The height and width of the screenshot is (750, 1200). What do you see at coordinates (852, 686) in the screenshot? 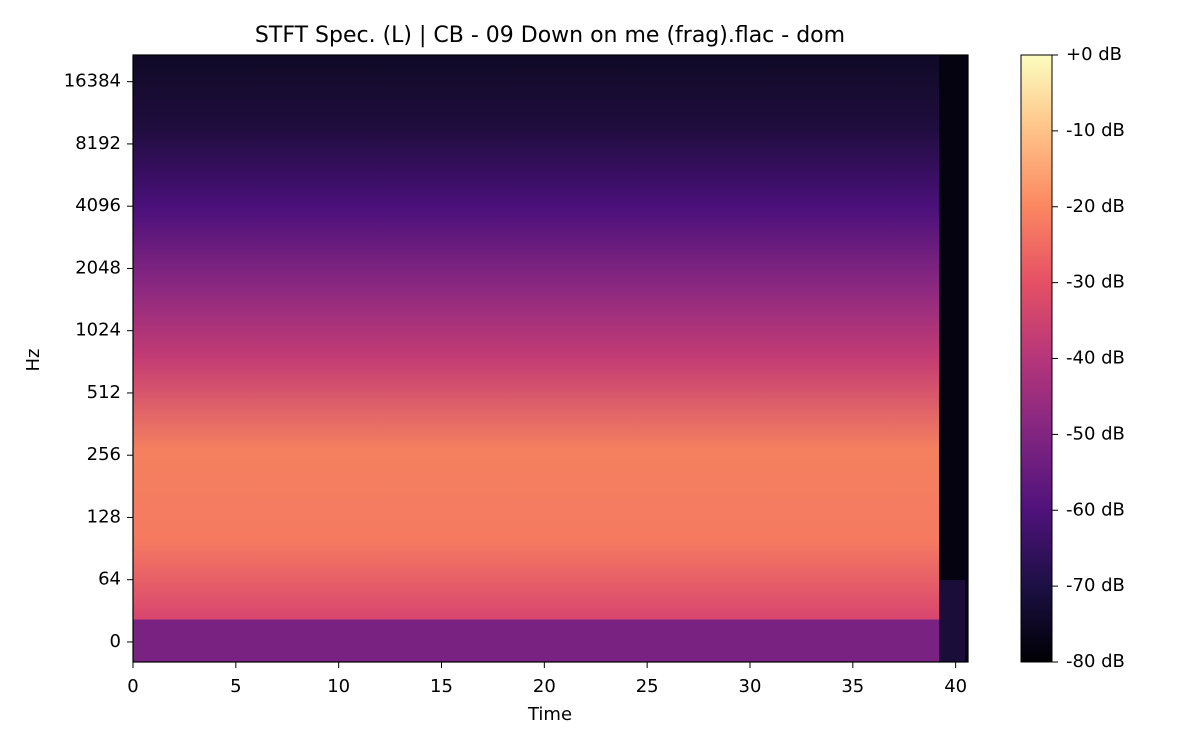
I see `x-tick-label: 35` at bounding box center [852, 686].